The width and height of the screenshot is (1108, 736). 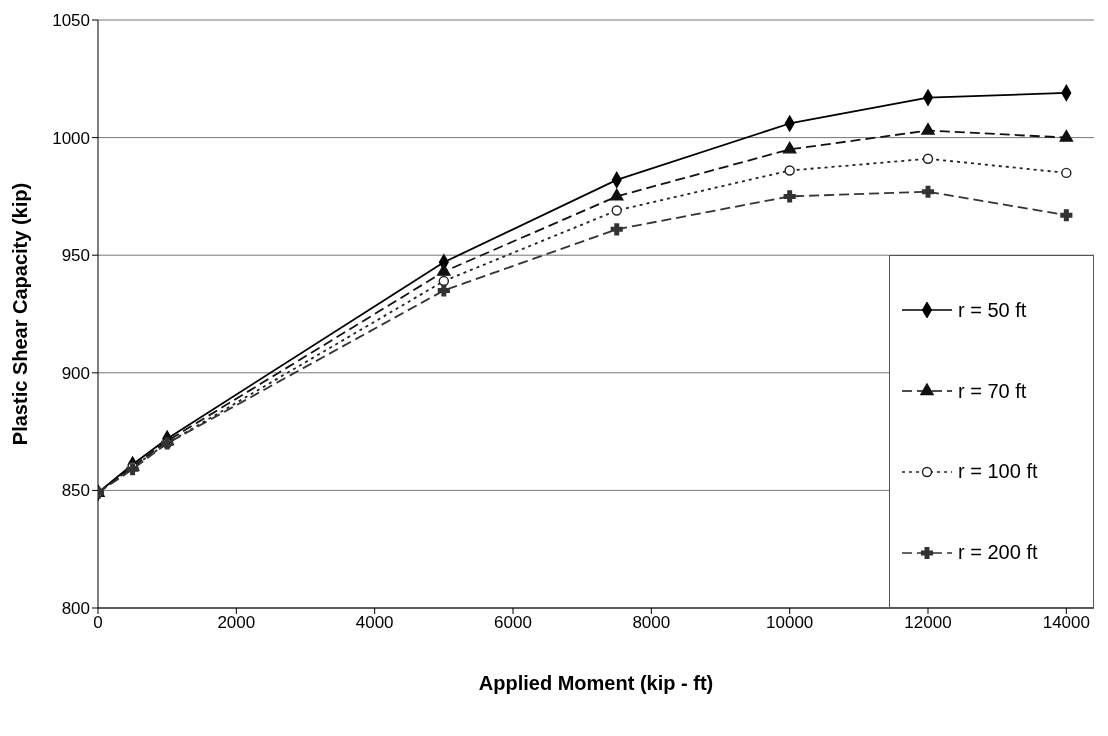 What do you see at coordinates (20, 314) in the screenshot?
I see `y-axis-title: Plastic Shear Capacity (kip)` at bounding box center [20, 314].